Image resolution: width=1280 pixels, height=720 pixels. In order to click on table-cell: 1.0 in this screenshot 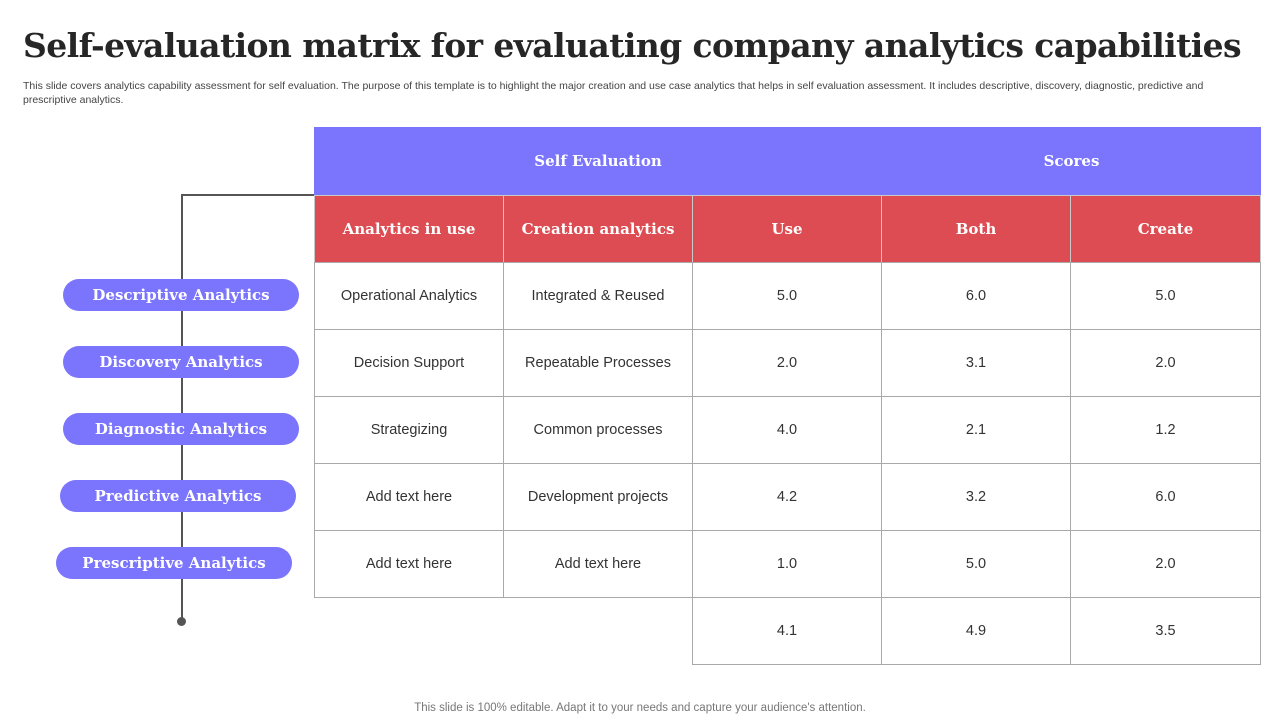, I will do `click(787, 564)`.